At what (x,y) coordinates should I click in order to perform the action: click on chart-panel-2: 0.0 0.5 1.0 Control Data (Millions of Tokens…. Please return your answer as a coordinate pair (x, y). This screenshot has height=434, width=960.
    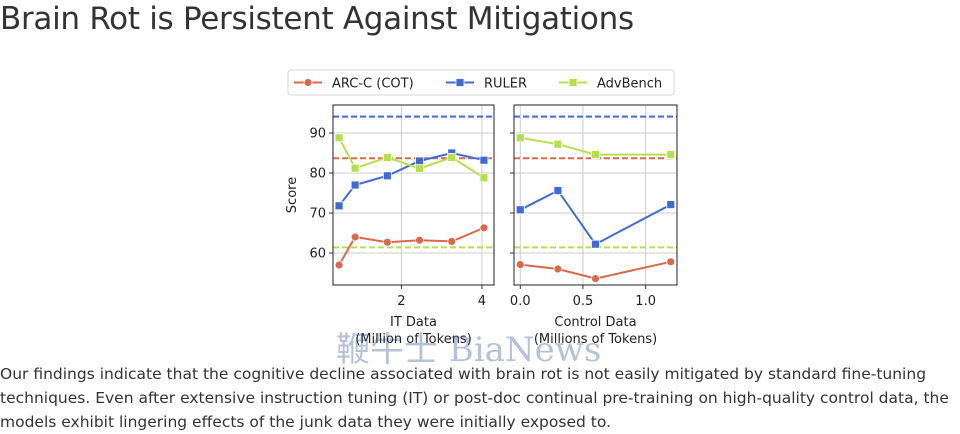
    Looking at the image, I should click on (594, 225).